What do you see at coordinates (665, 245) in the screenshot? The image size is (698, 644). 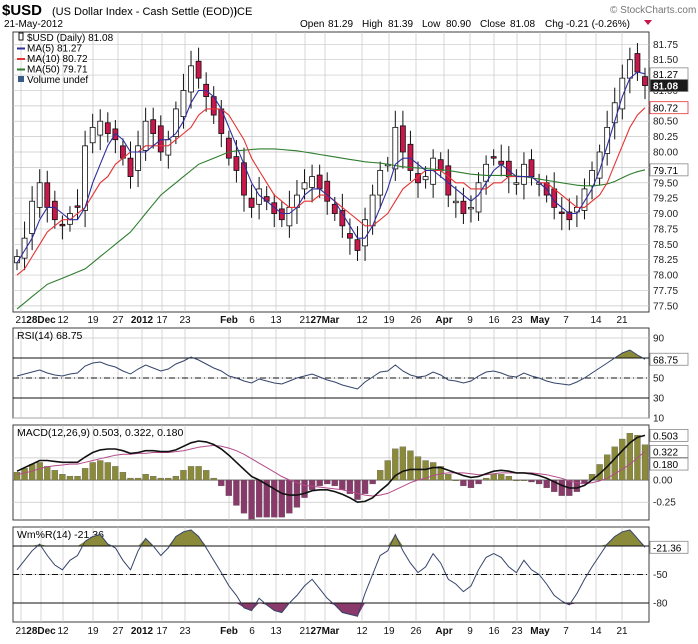 I see `y-tick-label: 78.50` at bounding box center [665, 245].